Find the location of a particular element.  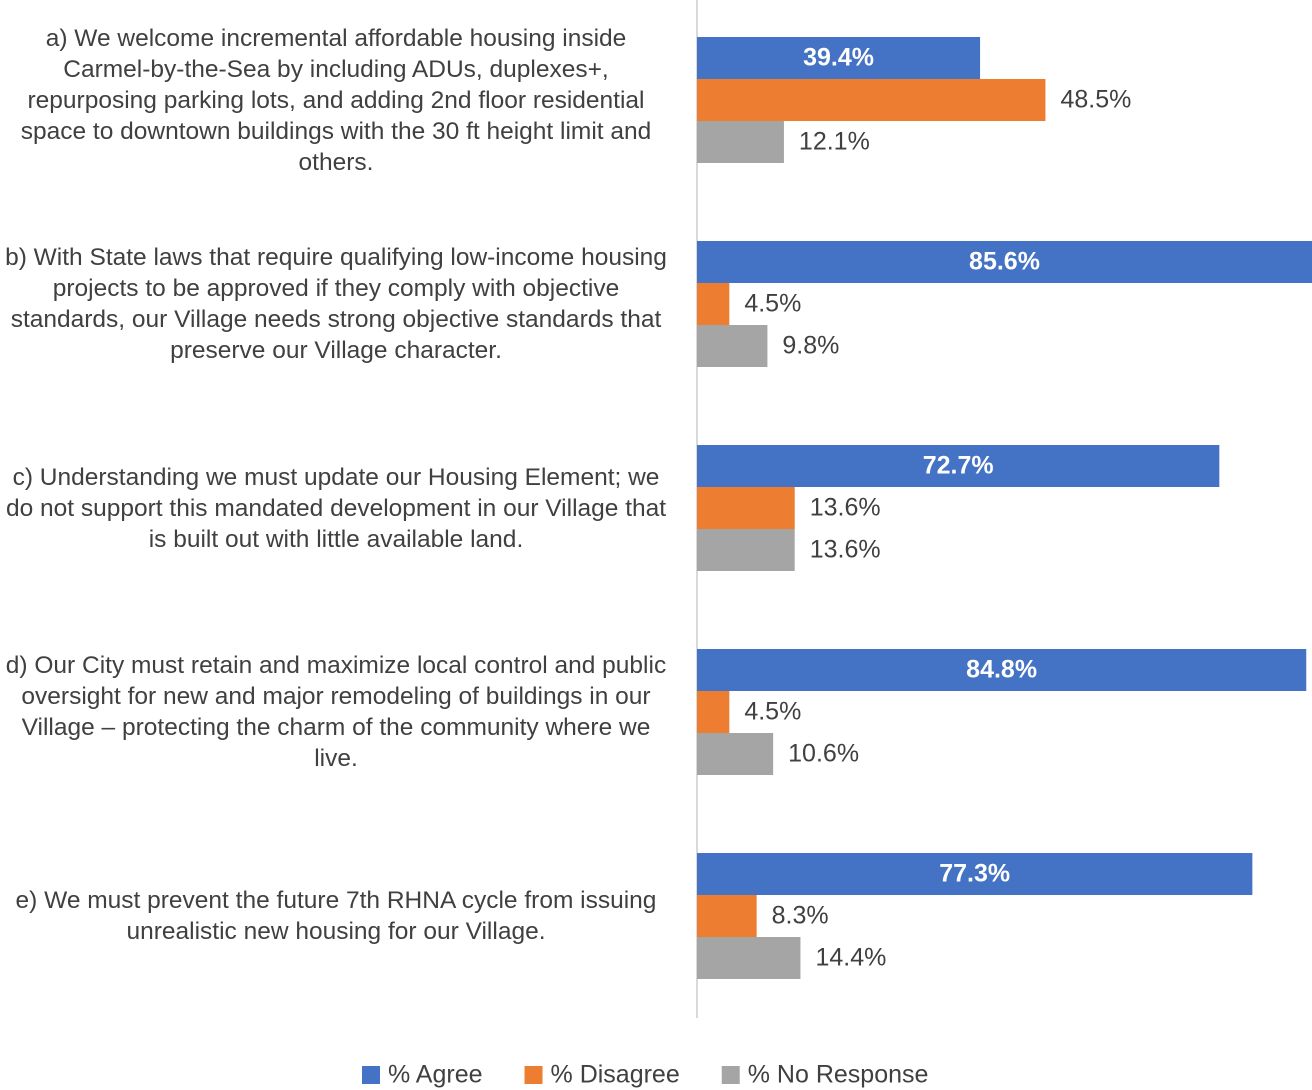

value-label: 8.3% is located at coordinates (800, 916).